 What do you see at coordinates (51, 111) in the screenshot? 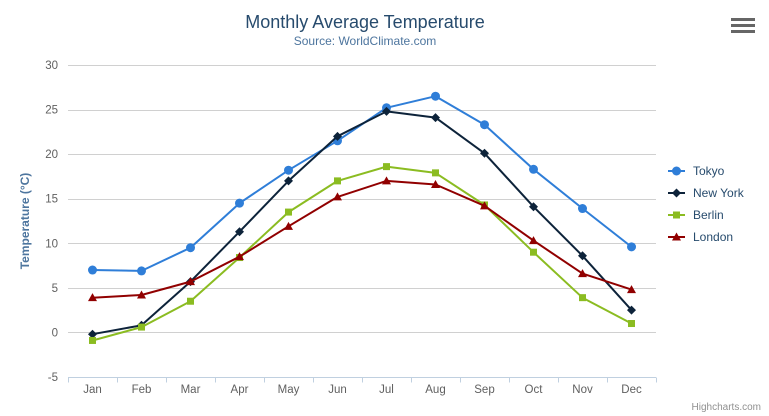
I see `svg-text: 25` at bounding box center [51, 111].